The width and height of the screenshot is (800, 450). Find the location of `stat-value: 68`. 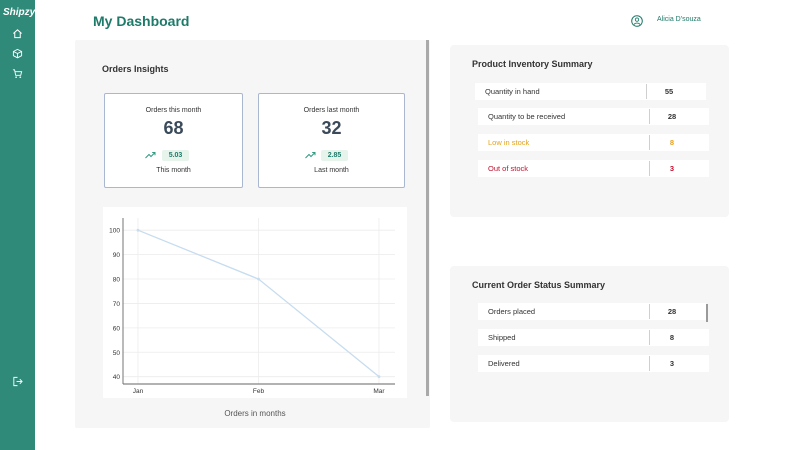

stat-value: 68 is located at coordinates (173, 128).